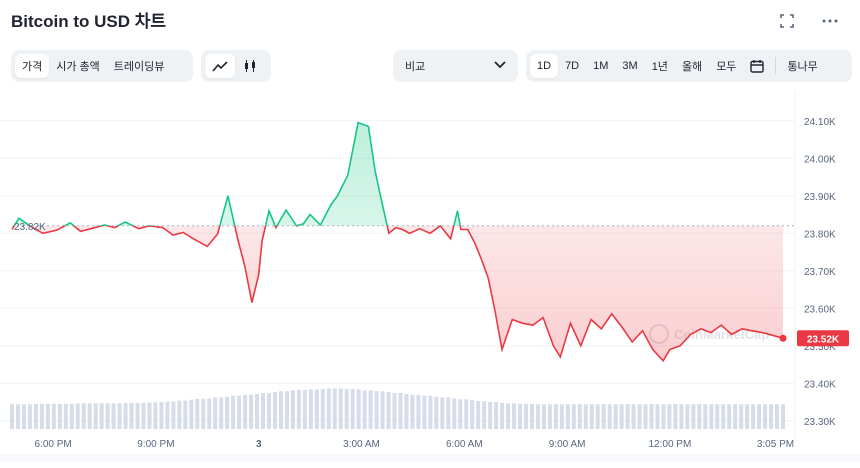 This screenshot has width=860, height=468. Describe the element at coordinates (820, 422) in the screenshot. I see `y-tick-label: 23.30K` at that location.